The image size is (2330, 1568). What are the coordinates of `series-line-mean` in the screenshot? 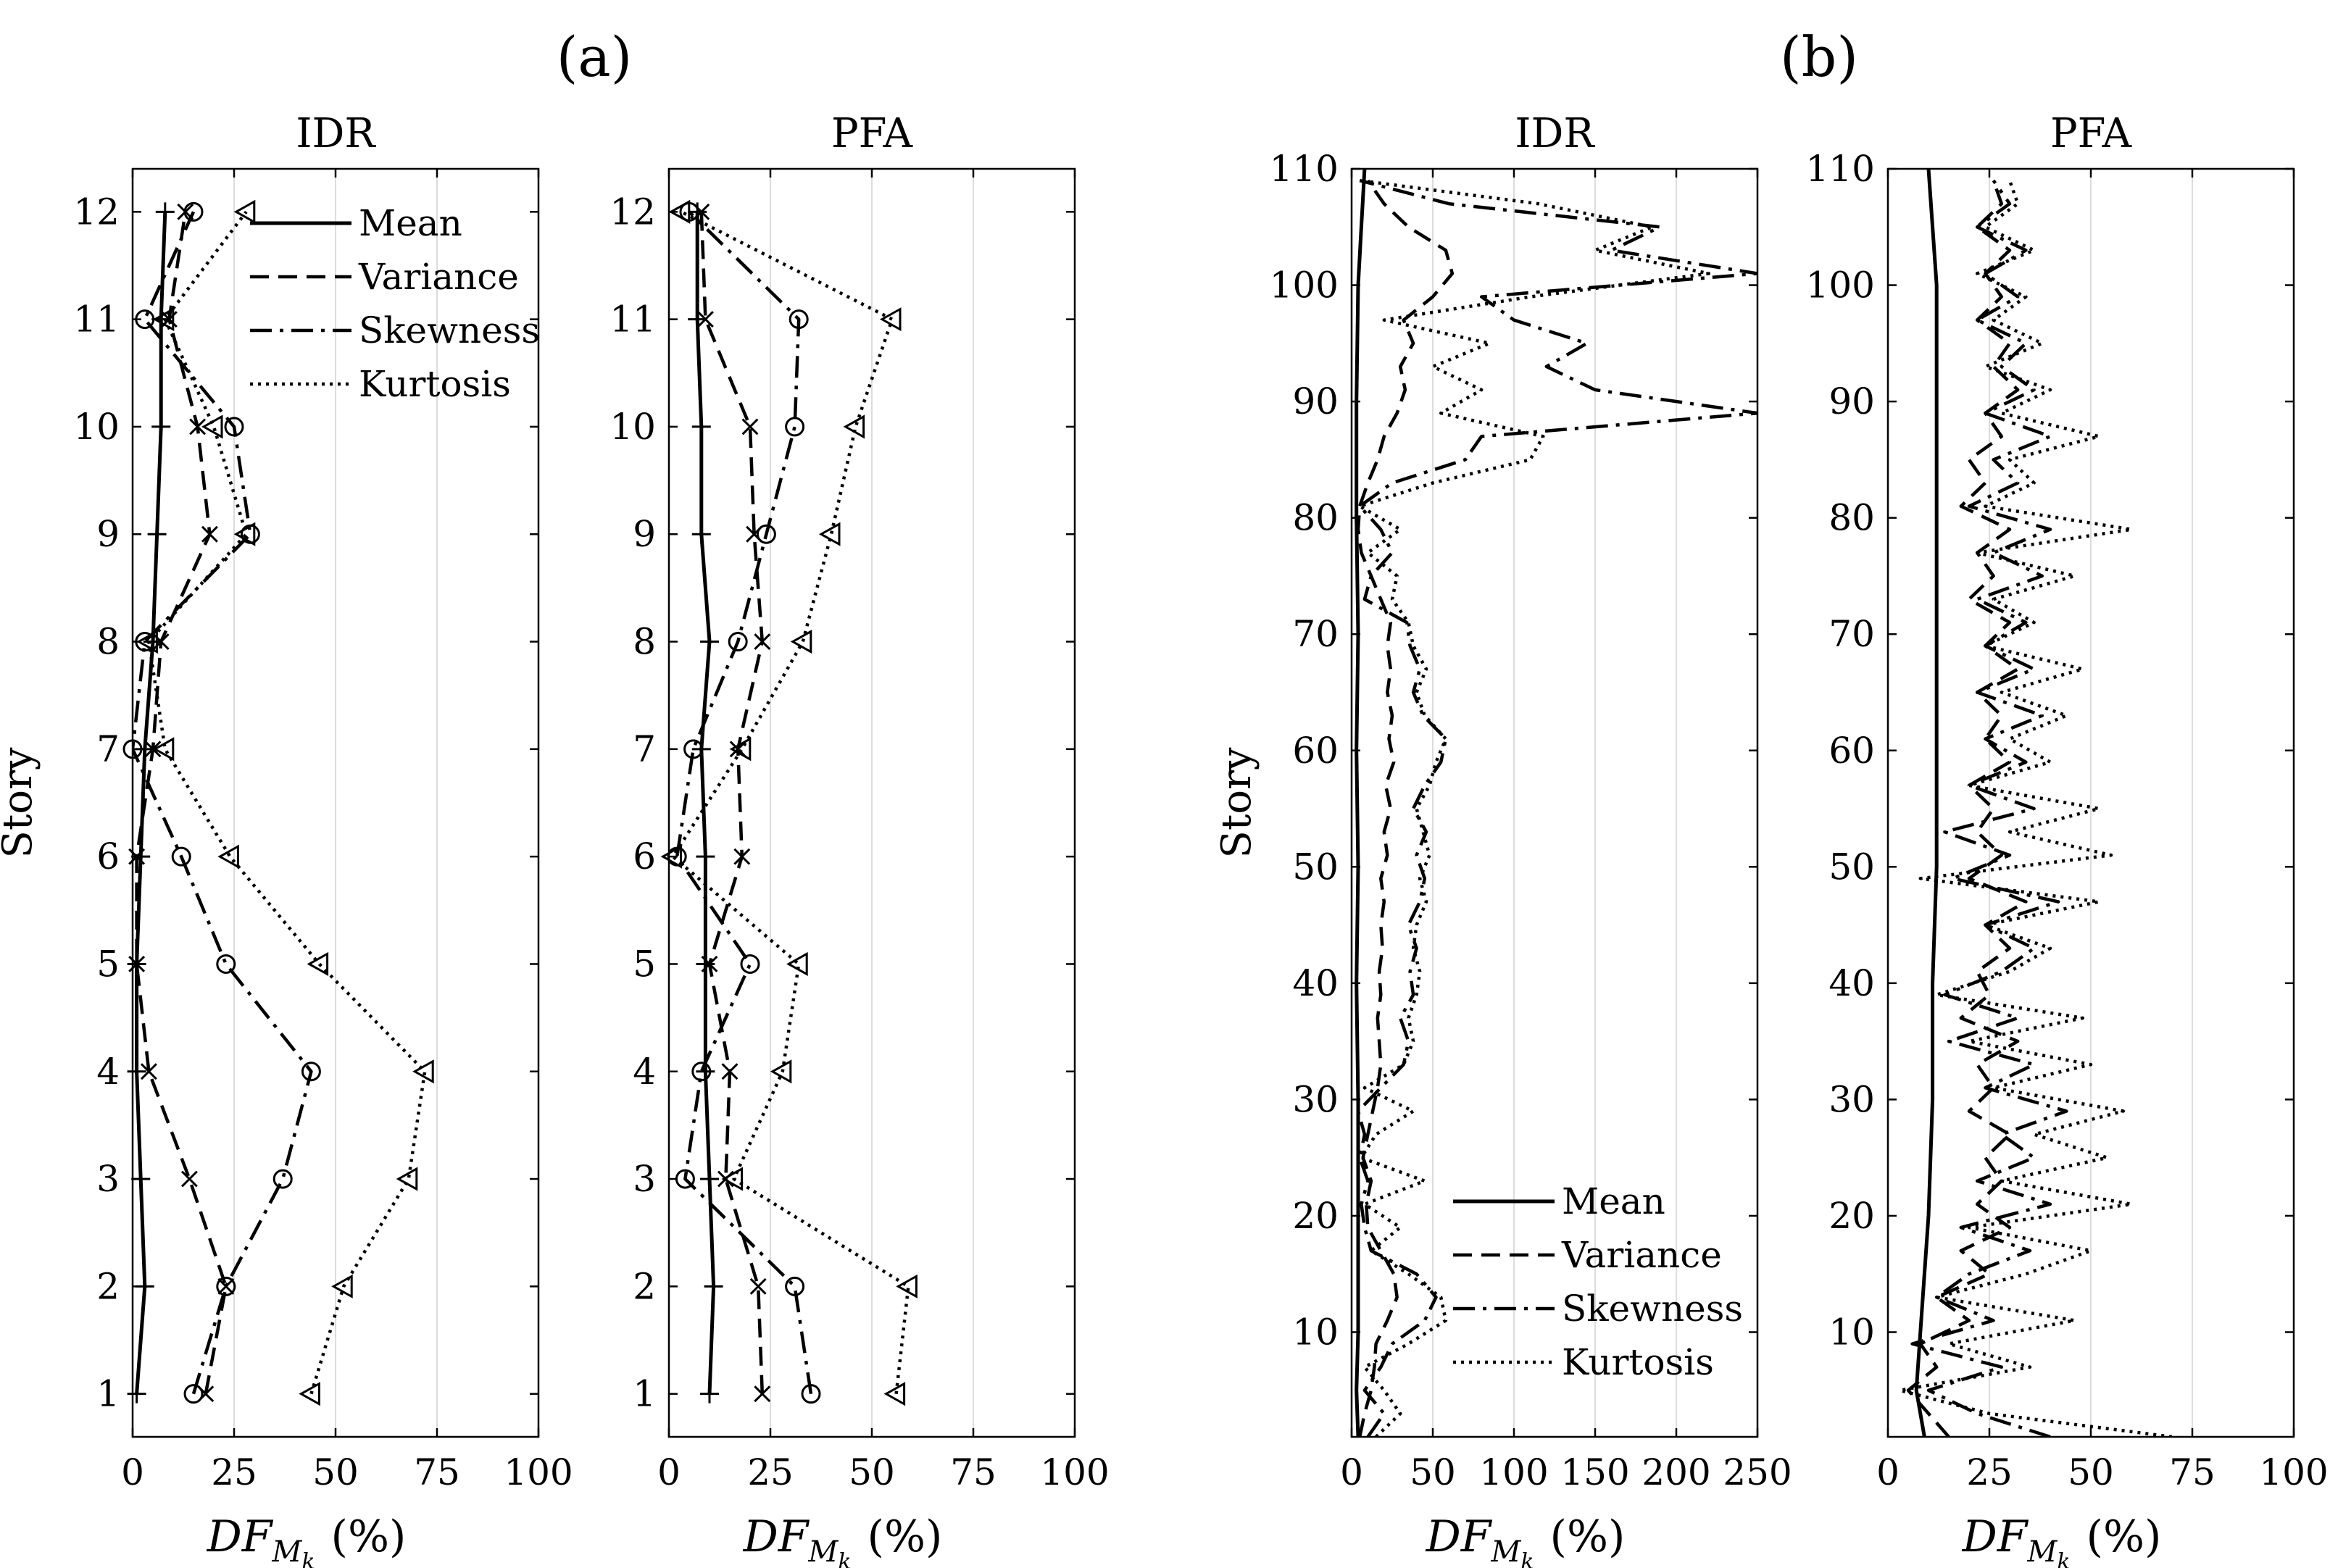 It's located at (1361, 803).